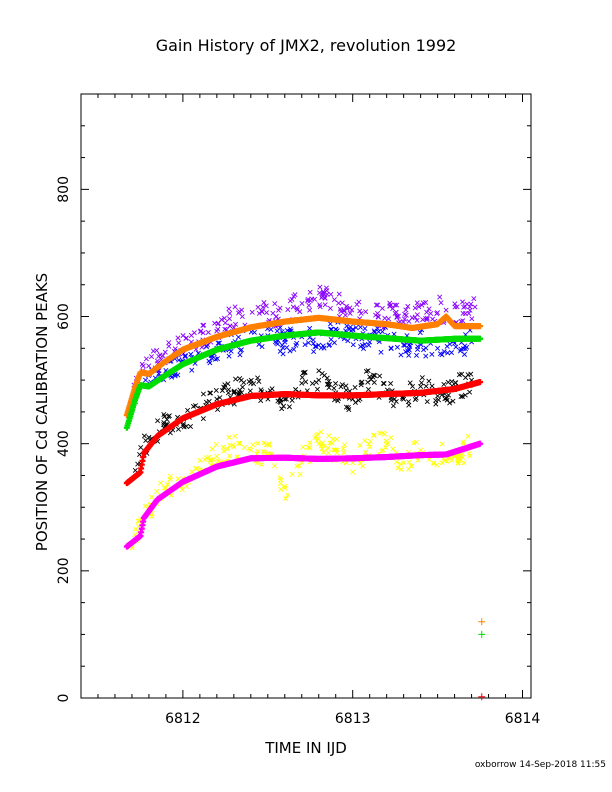  Describe the element at coordinates (540, 765) in the screenshot. I see `footer-credit: oxborrow 14-Sep-2018 11:55` at that location.